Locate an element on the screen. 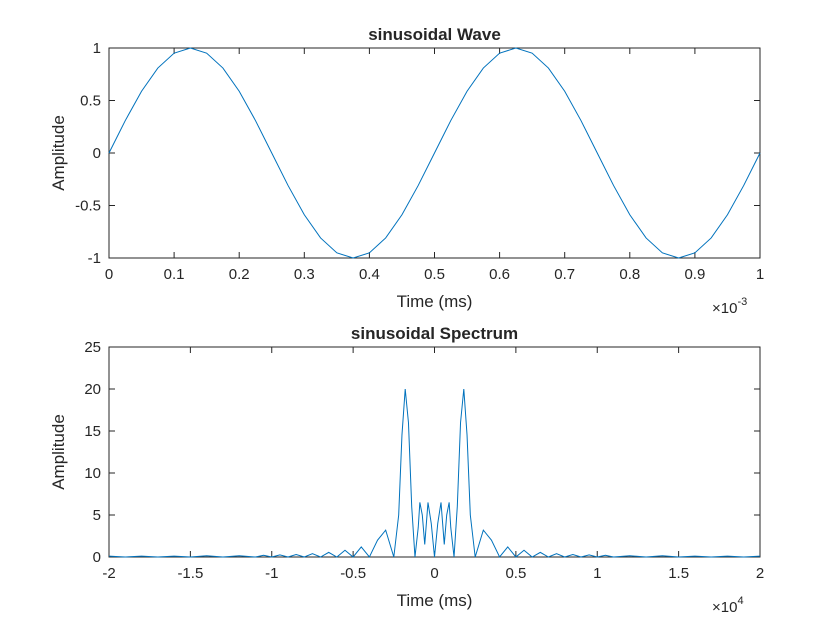 This screenshot has width=840, height=630. x-tick-label: -1.5 is located at coordinates (190, 573).